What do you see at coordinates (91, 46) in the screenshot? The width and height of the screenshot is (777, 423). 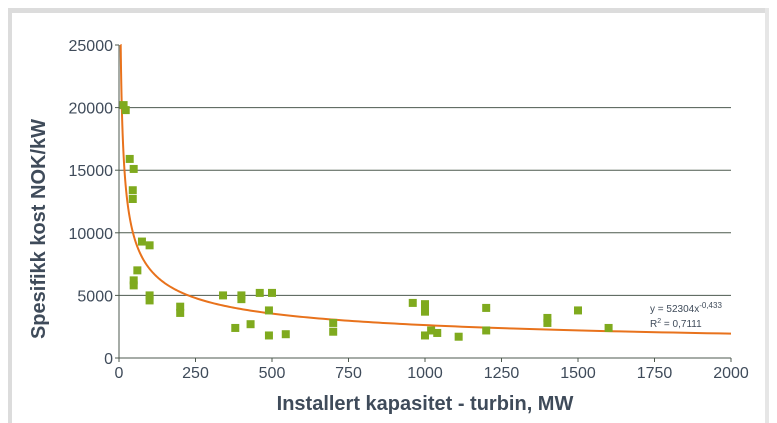 I see `y-tick-label: 25000` at bounding box center [91, 46].